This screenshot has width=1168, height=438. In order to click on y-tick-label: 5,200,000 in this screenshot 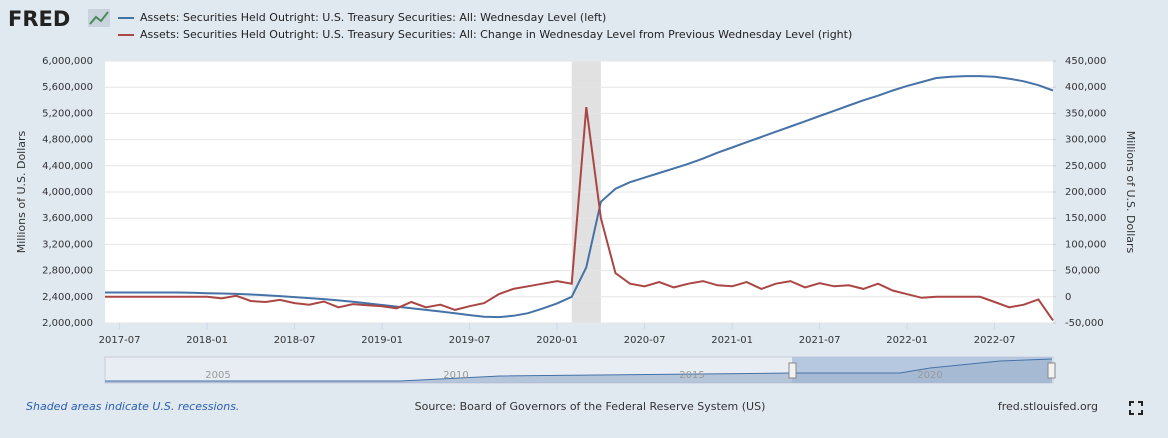, I will do `click(67, 113)`.